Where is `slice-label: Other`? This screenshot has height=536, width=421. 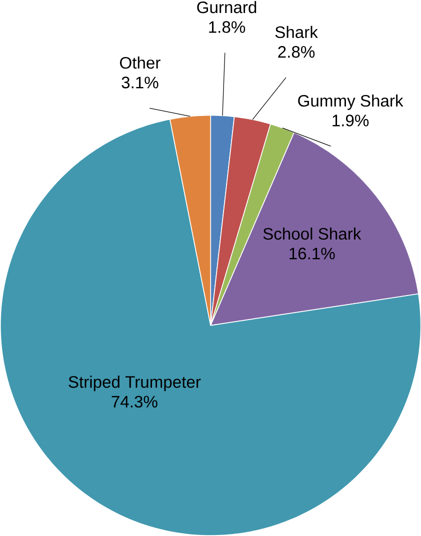 slice-label: Other is located at coordinates (140, 62).